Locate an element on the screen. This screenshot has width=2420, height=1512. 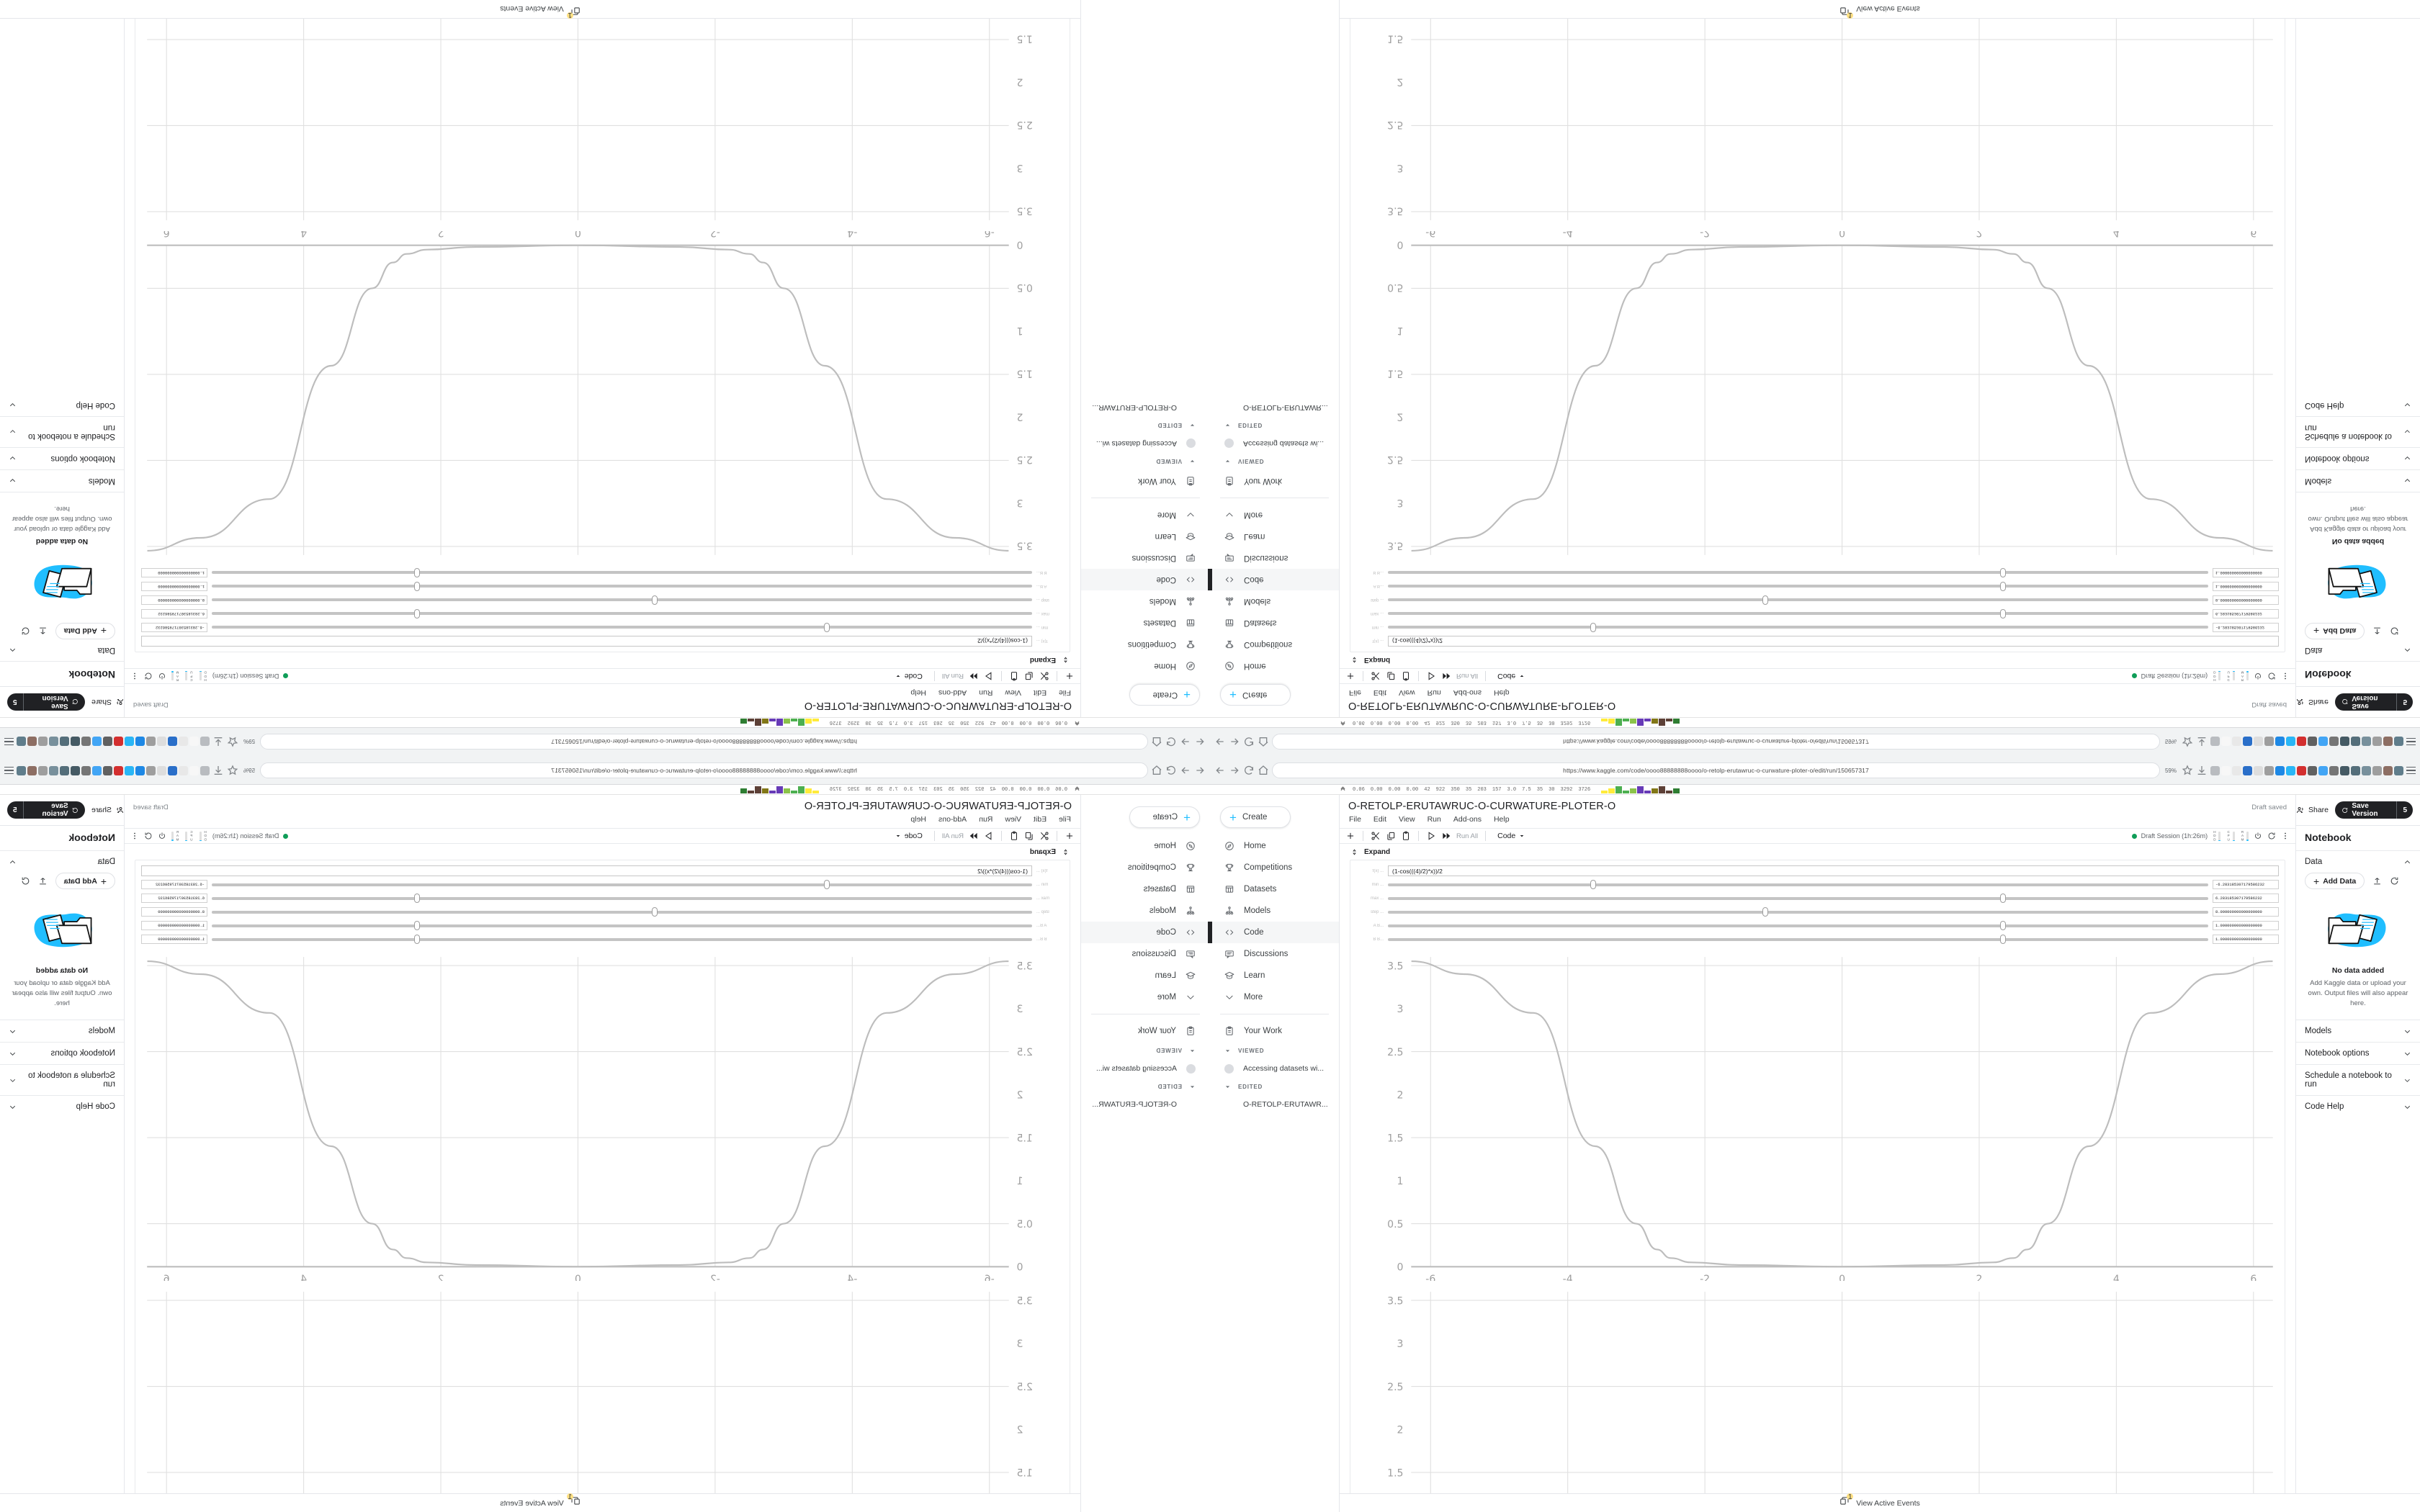
sidebar-item-discussions: Discussions is located at coordinates (1274, 954).